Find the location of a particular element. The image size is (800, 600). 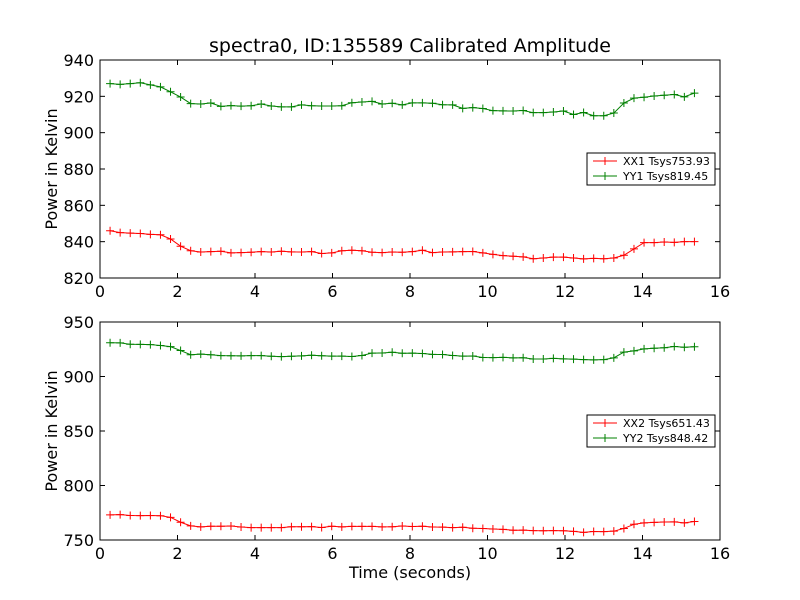

x-tick-label: 16 is located at coordinates (720, 291).